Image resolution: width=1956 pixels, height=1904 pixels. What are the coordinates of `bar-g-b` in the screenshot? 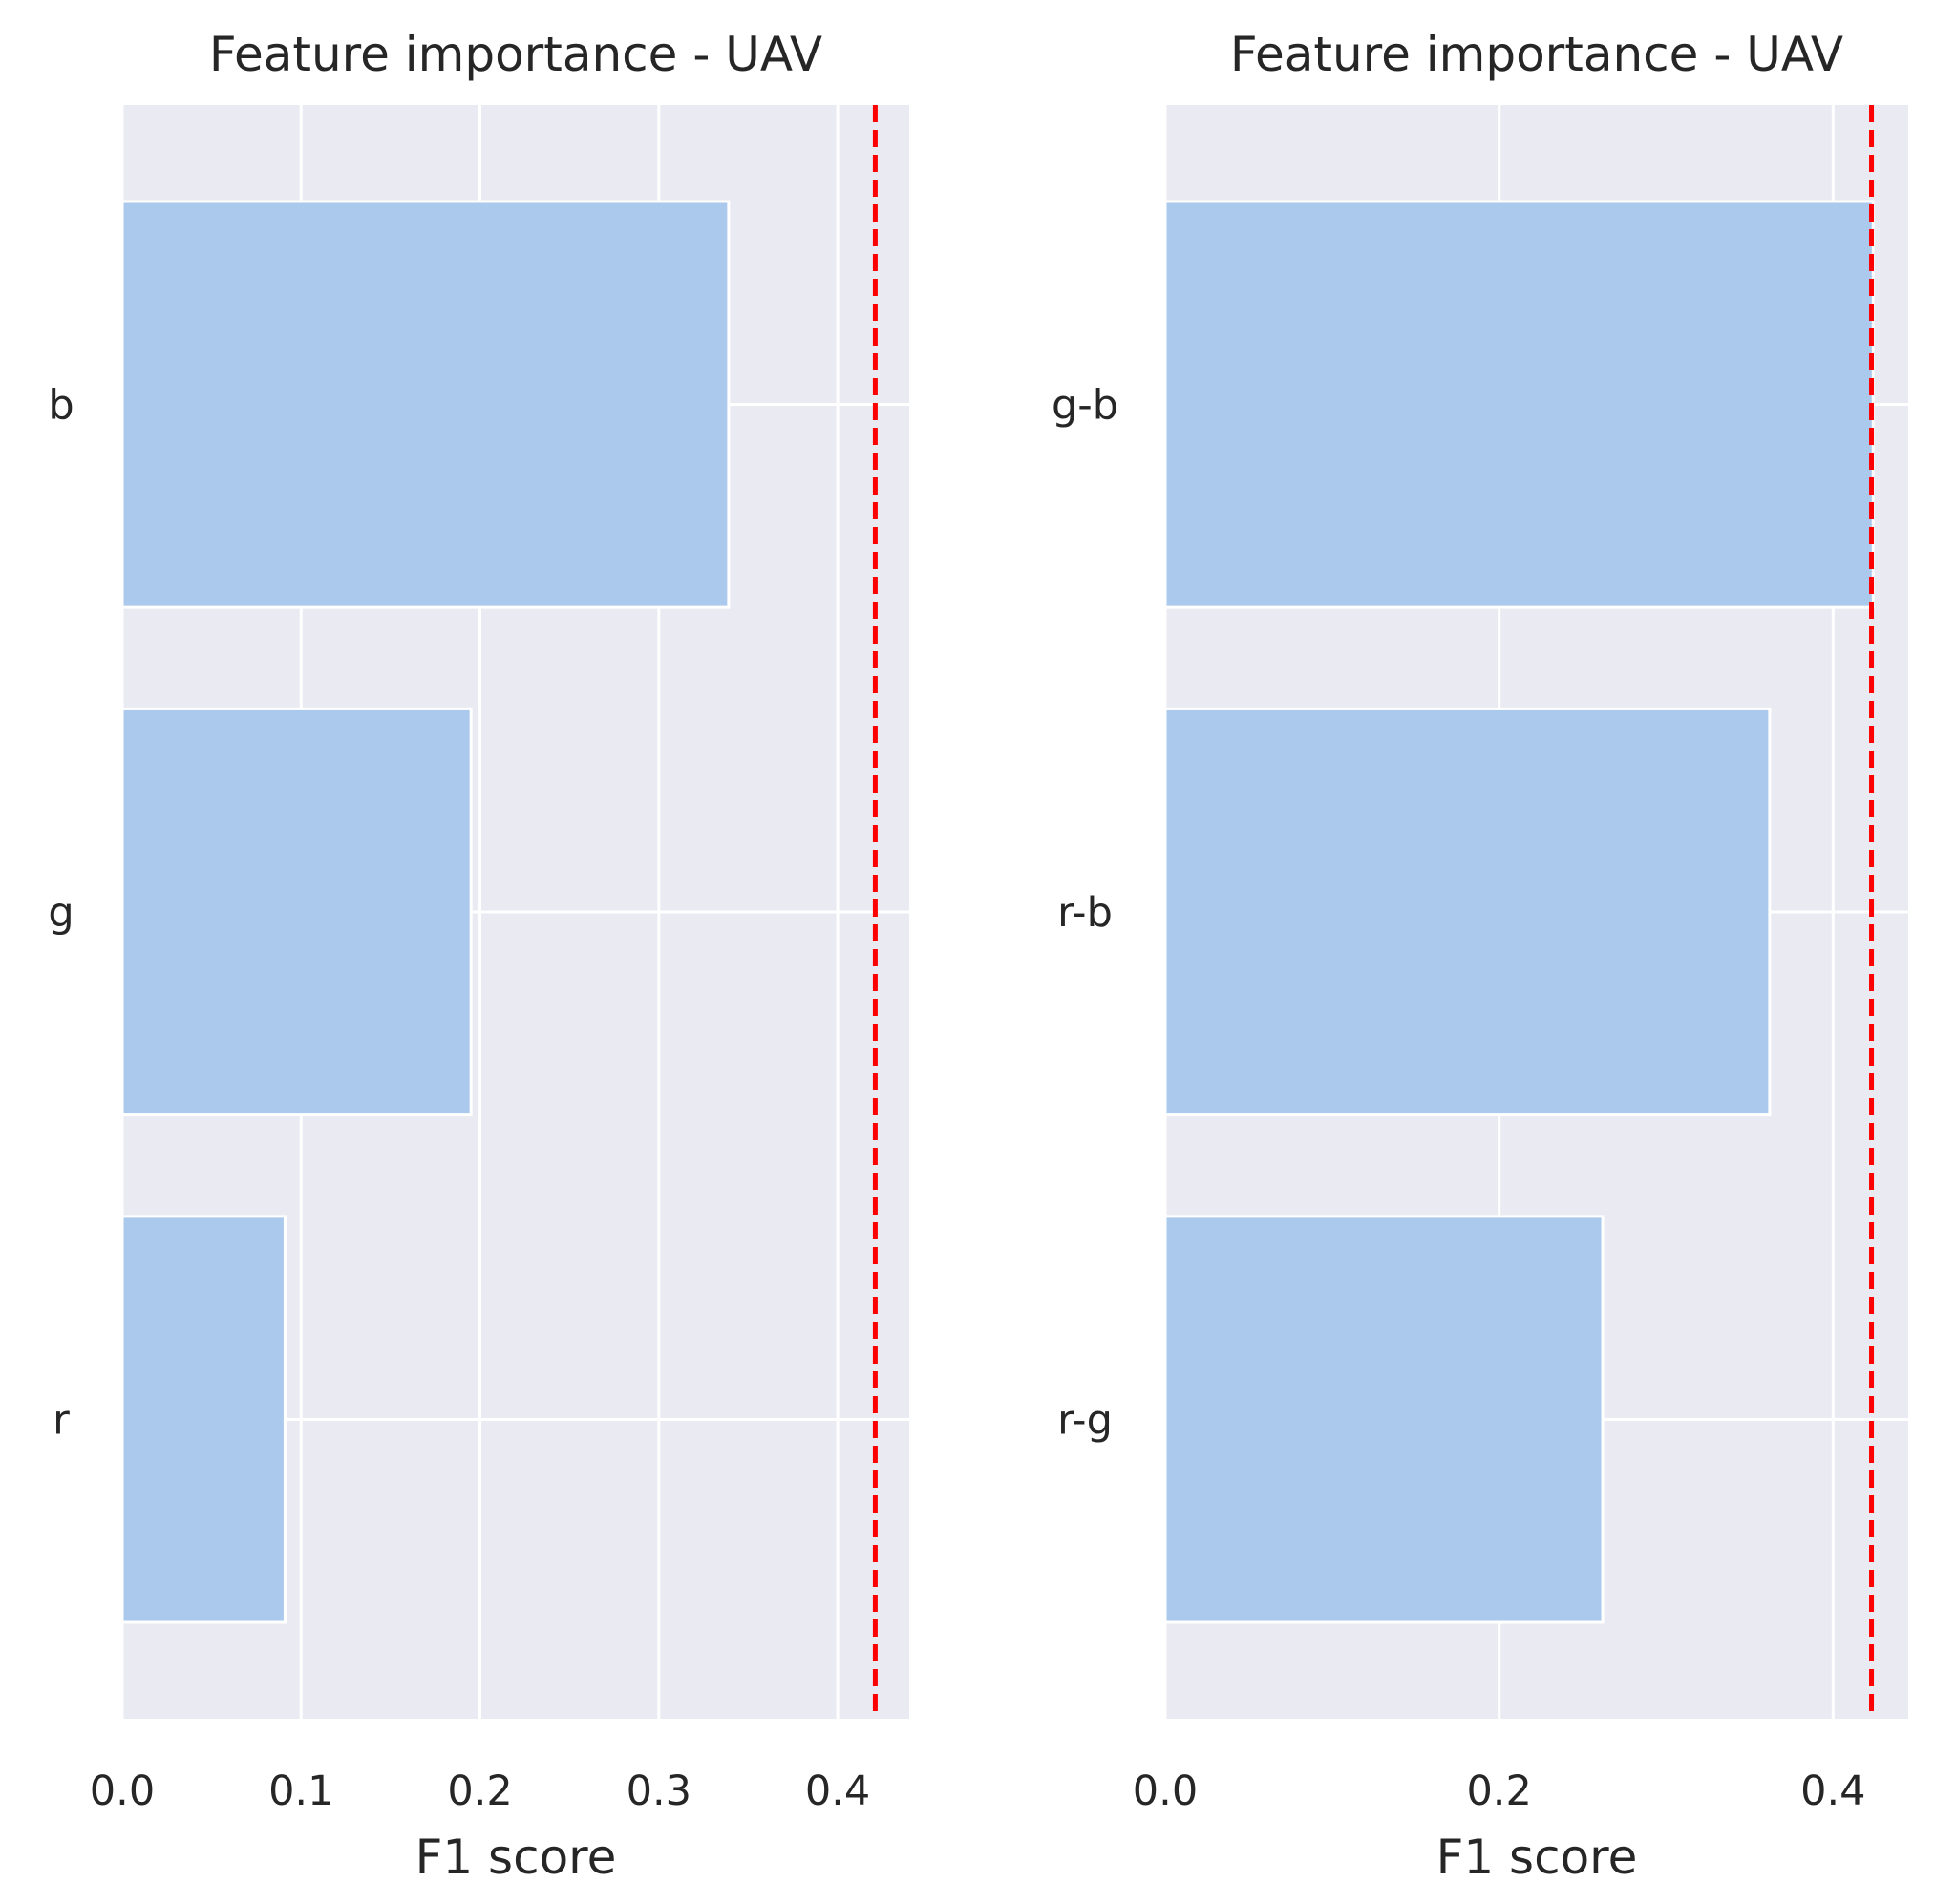 It's located at (1519, 404).